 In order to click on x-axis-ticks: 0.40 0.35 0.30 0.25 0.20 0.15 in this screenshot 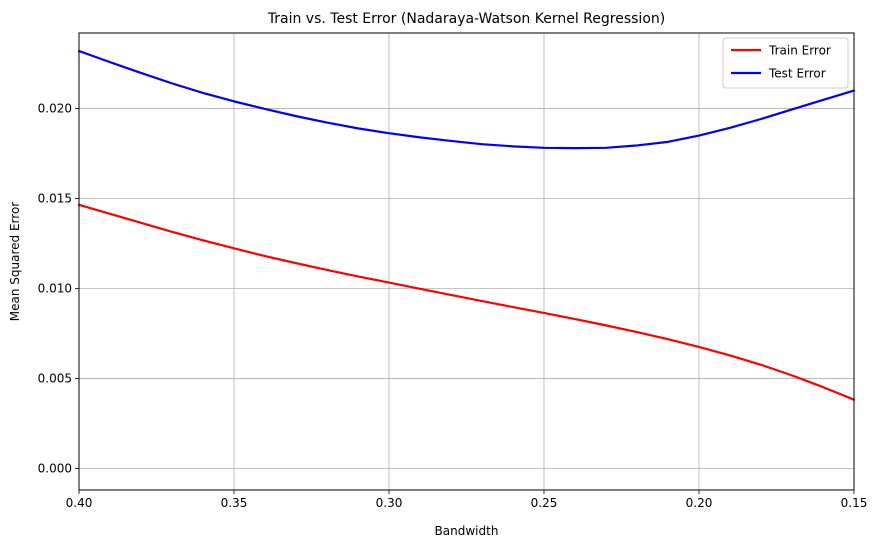, I will do `click(467, 500)`.